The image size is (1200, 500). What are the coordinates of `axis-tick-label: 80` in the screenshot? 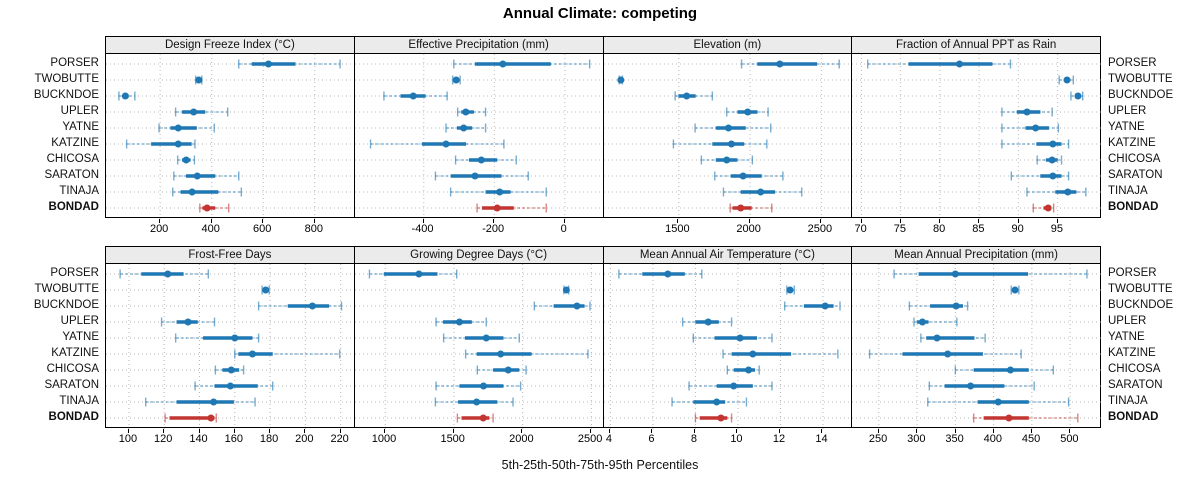 It's located at (939, 229).